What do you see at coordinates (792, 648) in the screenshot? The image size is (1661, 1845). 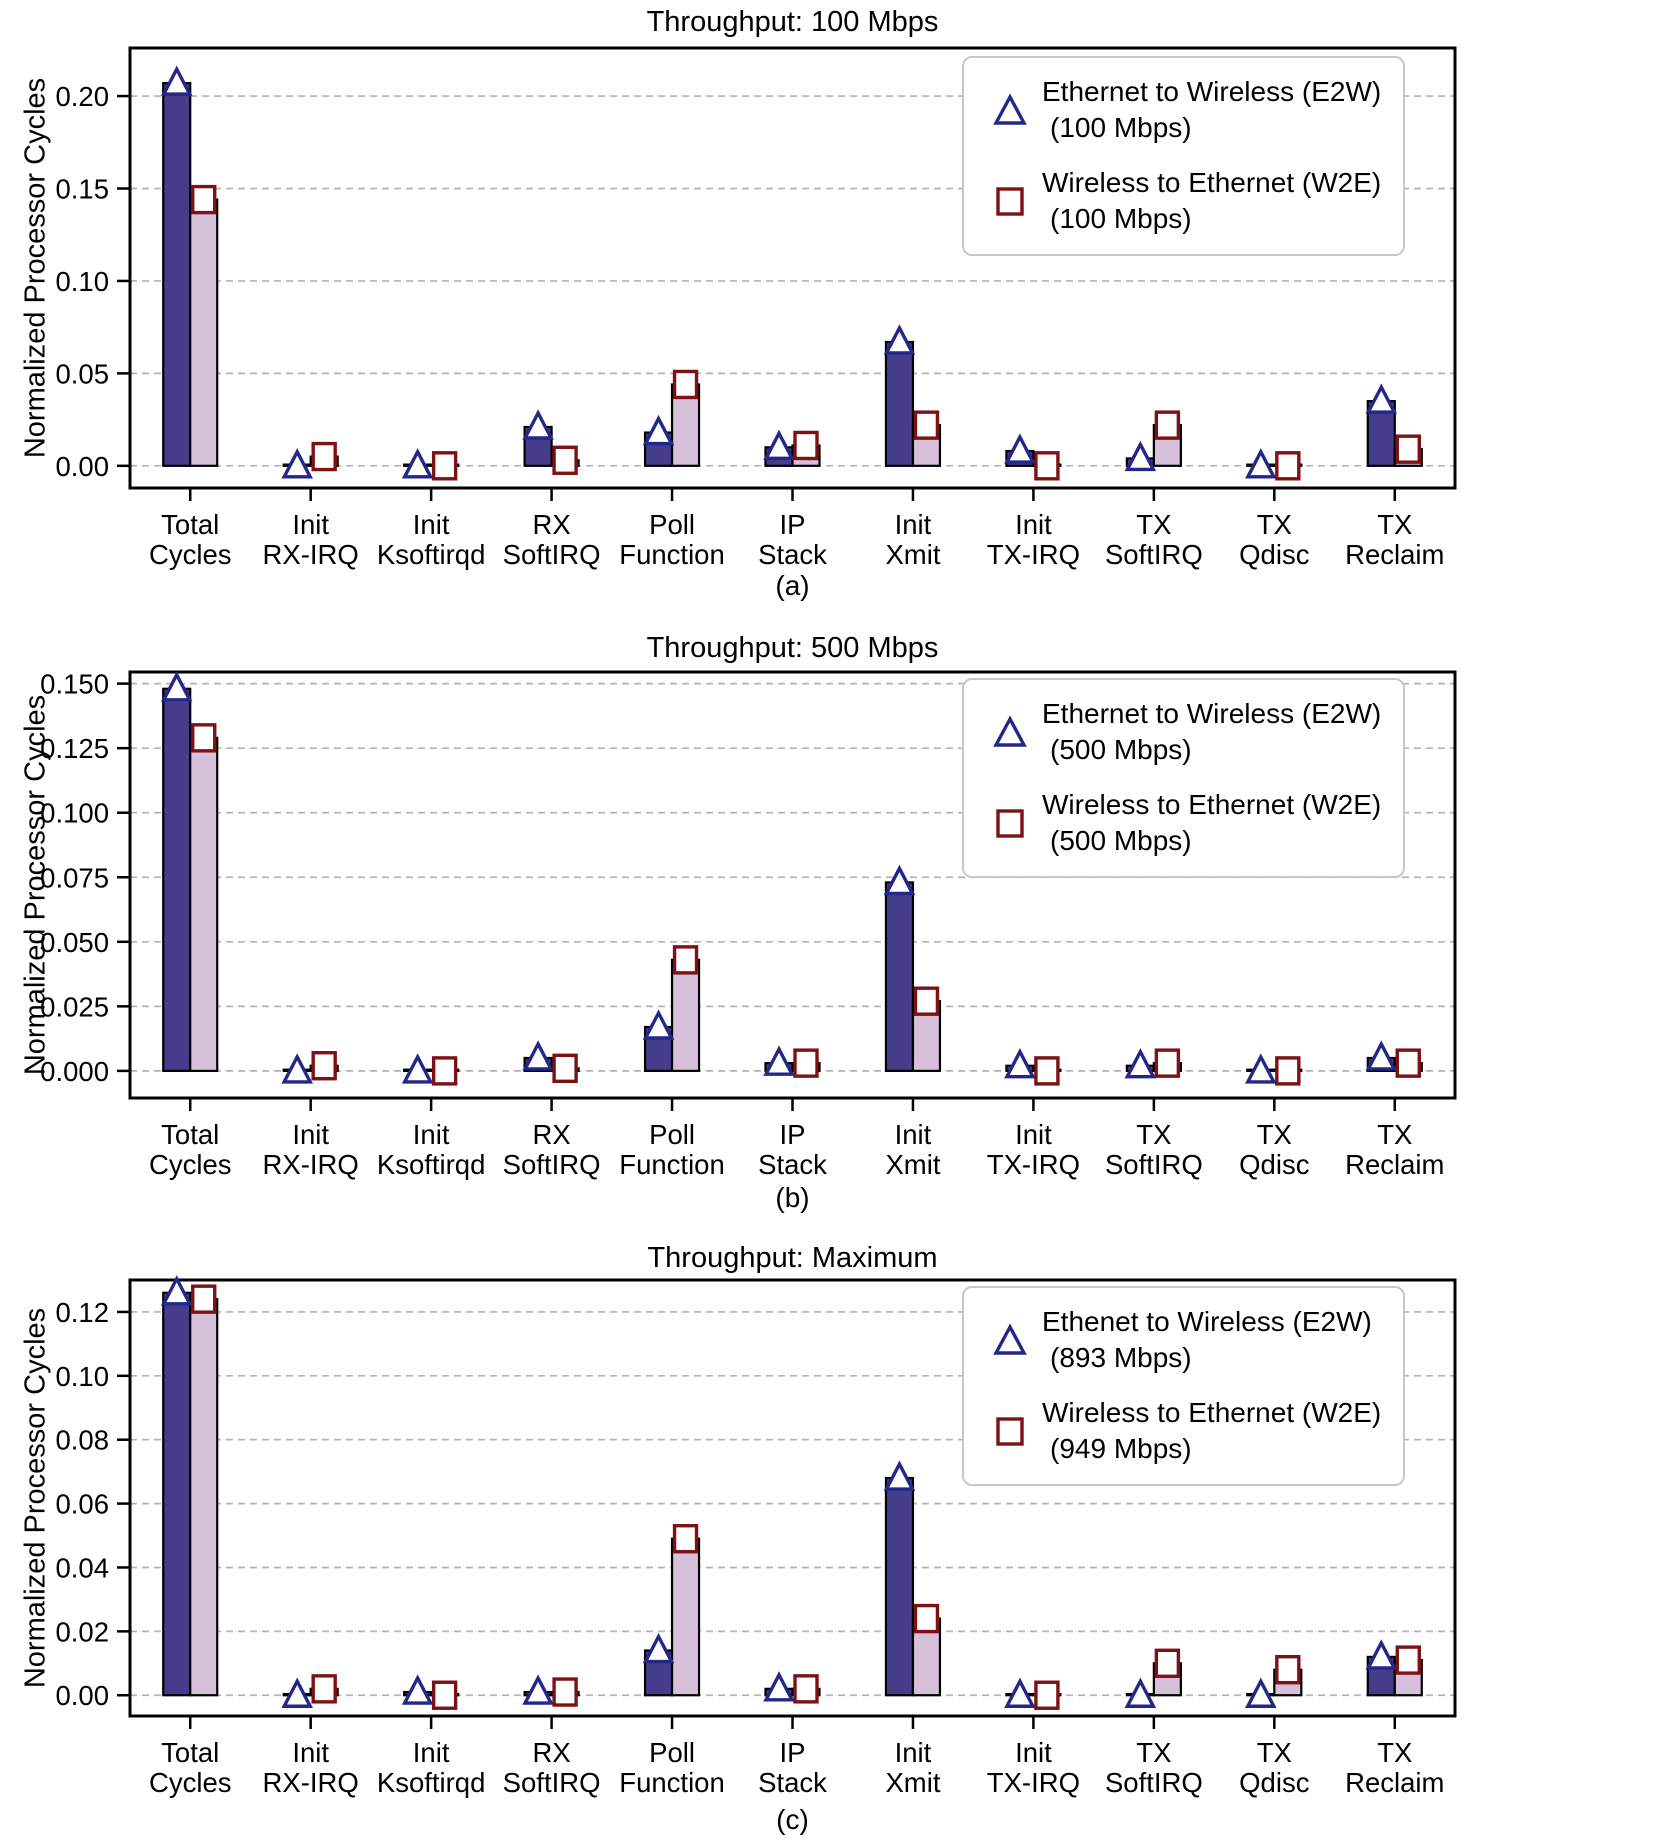 I see `chart-title: Throughput: 500 Mbps` at bounding box center [792, 648].